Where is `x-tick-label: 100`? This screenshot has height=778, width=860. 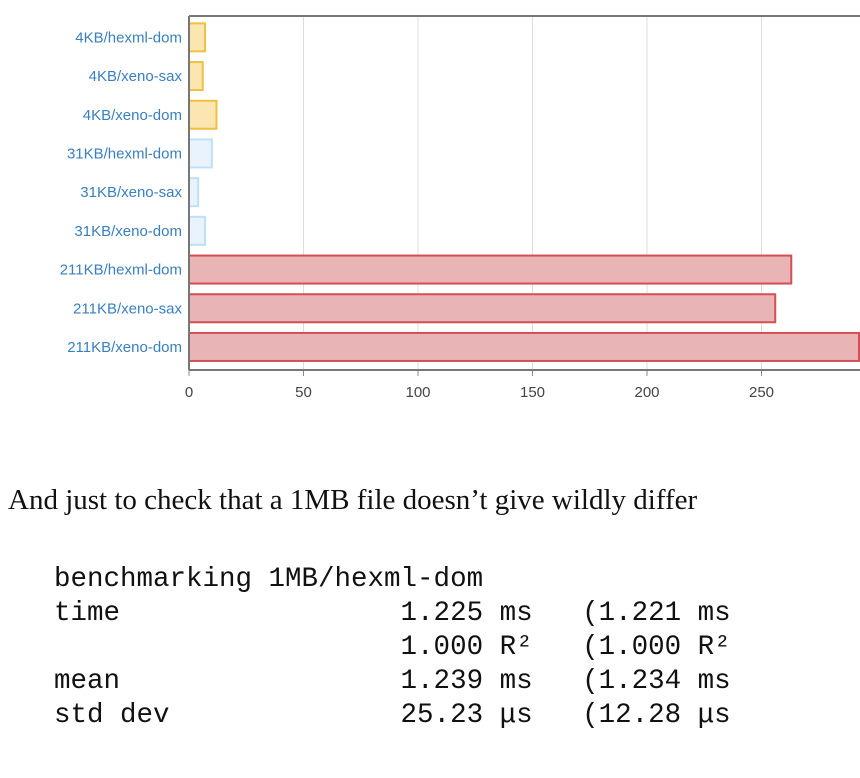 x-tick-label: 100 is located at coordinates (417, 392).